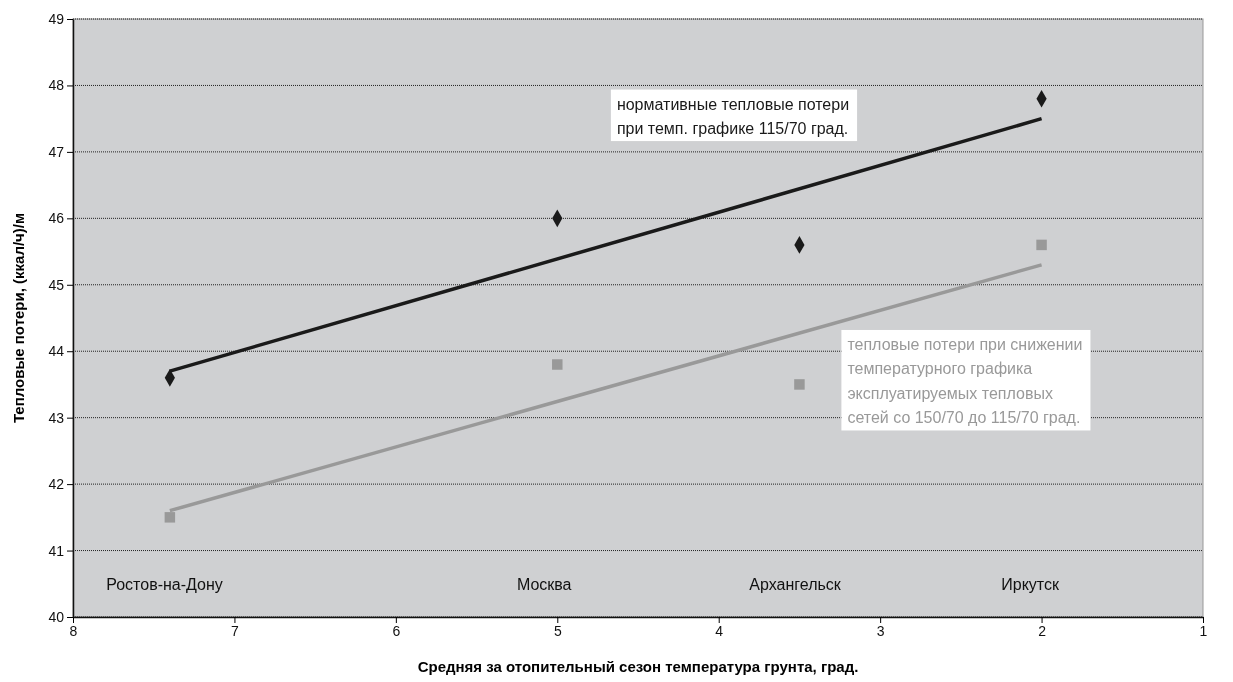  Describe the element at coordinates (1203, 630) in the screenshot. I see `x-tick-label: 1` at that location.